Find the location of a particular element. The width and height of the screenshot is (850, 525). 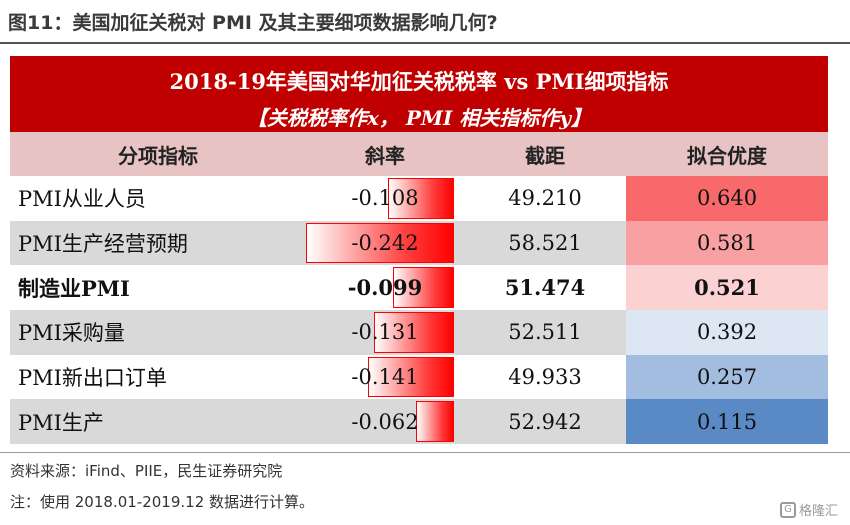

r2-cell: 0.257 is located at coordinates (727, 377).